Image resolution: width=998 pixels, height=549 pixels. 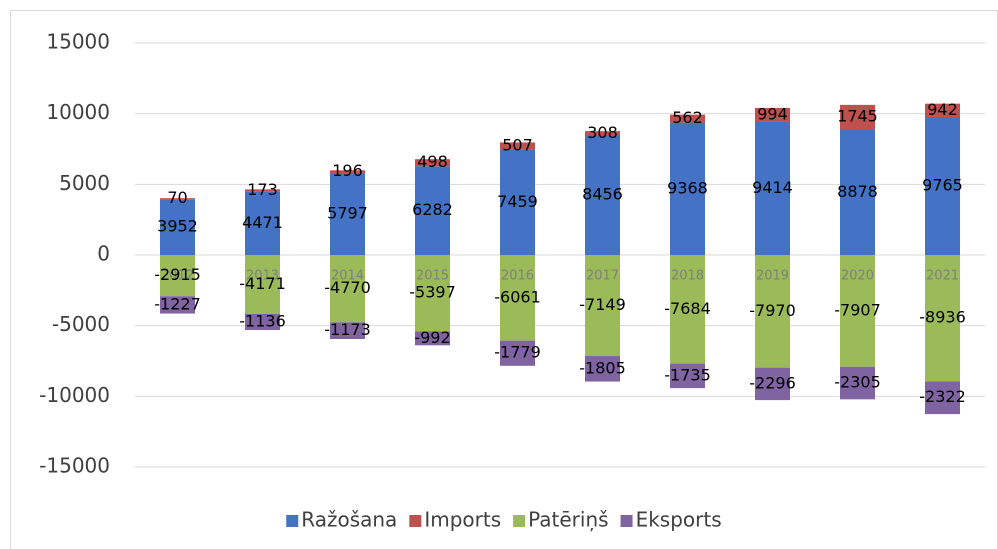 I want to click on data-label: -2296, so click(x=772, y=382).